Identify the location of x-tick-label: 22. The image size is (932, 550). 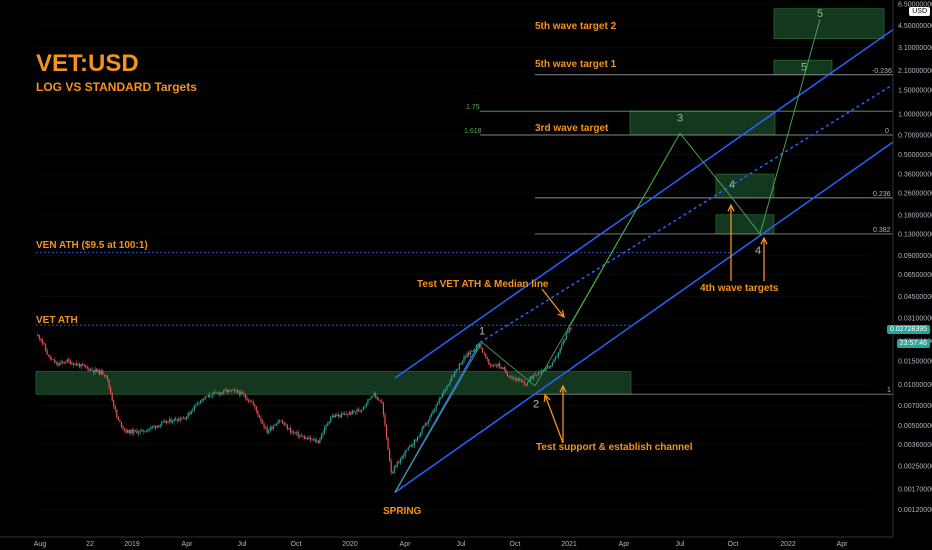
(90, 544).